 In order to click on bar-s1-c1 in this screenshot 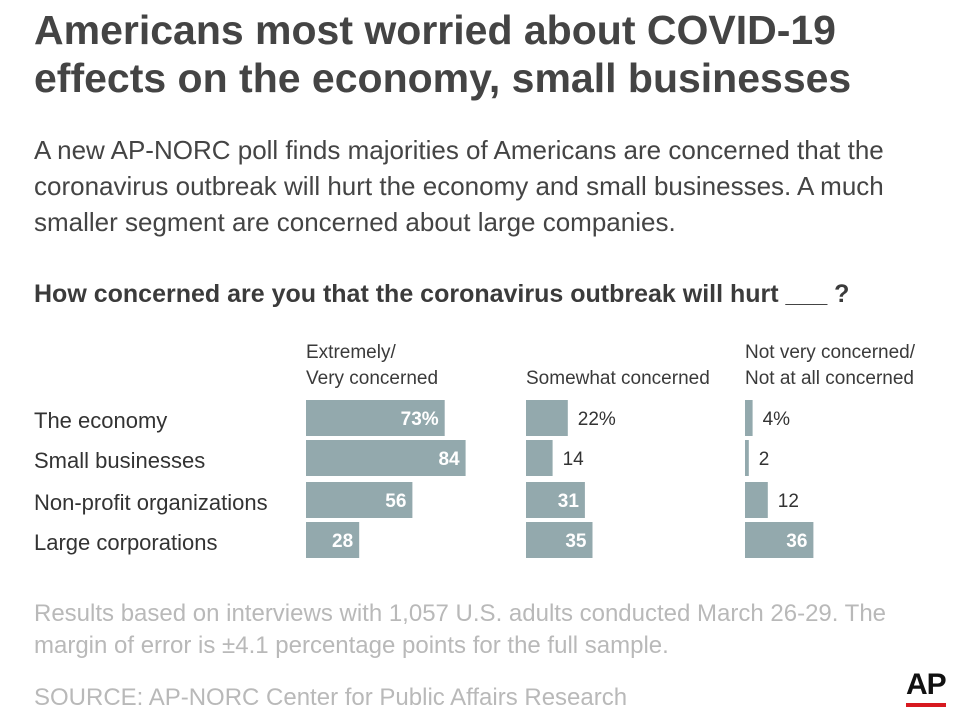, I will do `click(375, 418)`.